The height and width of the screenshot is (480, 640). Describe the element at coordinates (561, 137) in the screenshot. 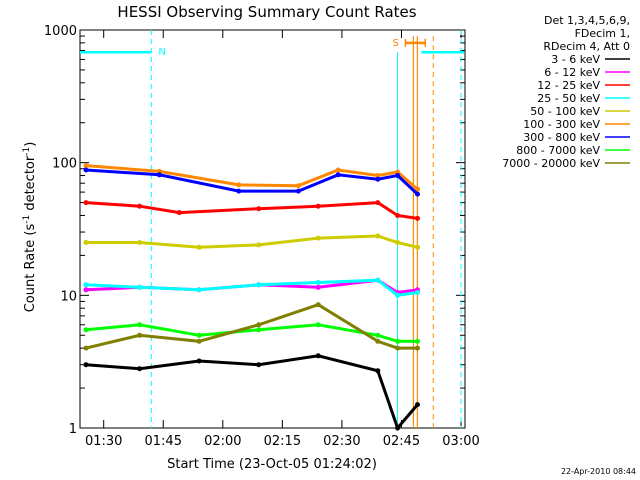

I see `legend-label-6: 300 - 800 keV` at that location.